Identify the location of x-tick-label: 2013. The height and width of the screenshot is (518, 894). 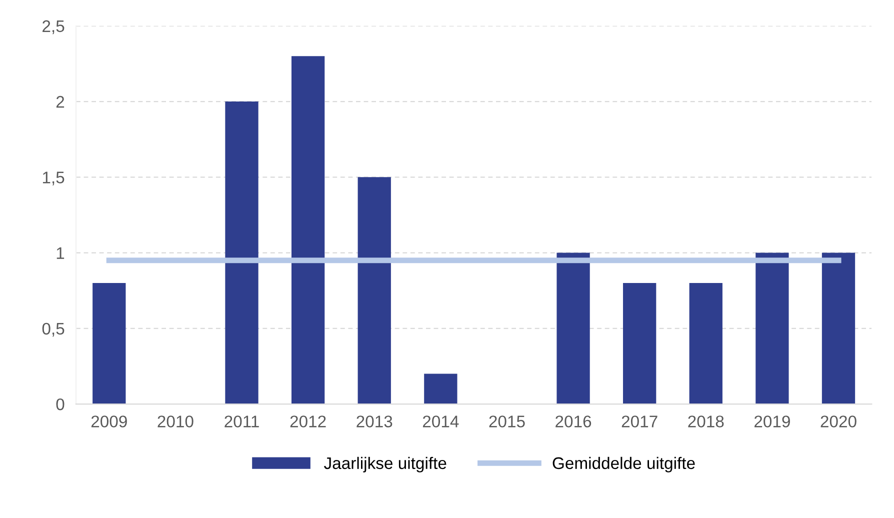
(374, 422).